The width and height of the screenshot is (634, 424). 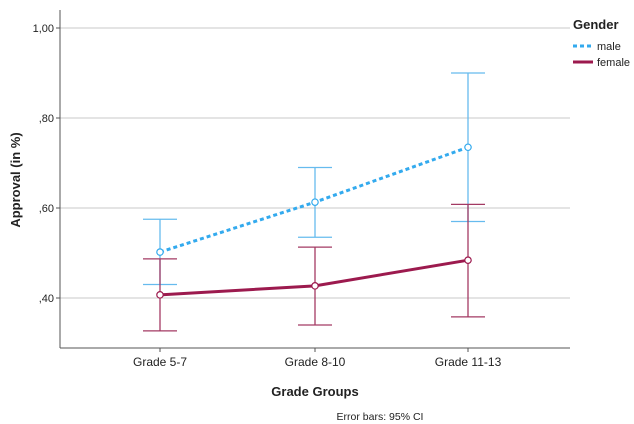 I want to click on y-tick-label: ,60, so click(x=46, y=209).